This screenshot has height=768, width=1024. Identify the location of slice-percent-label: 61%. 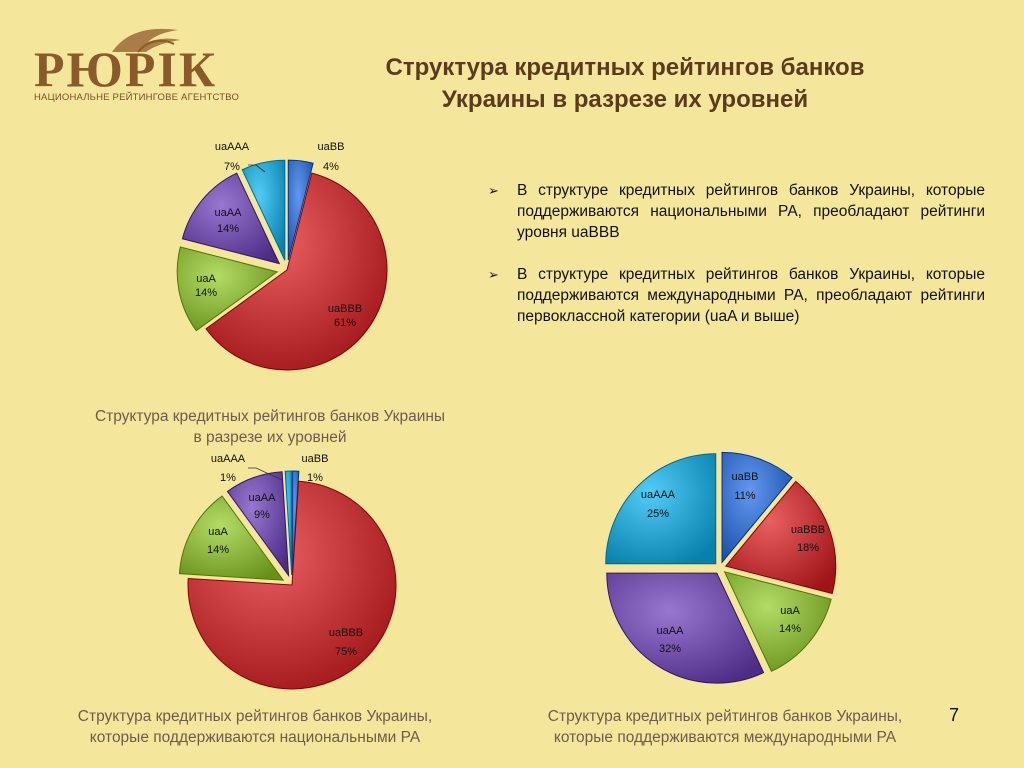
(345, 323).